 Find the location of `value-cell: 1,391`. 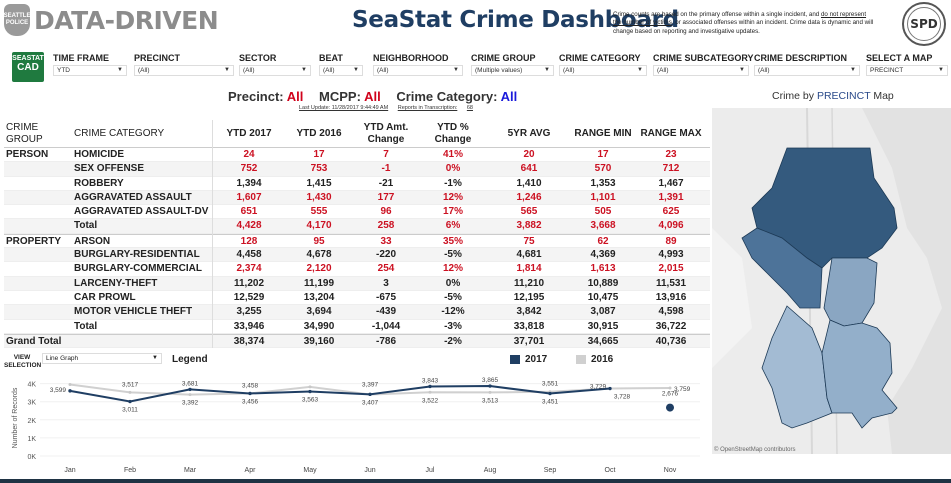

value-cell: 1,391 is located at coordinates (671, 197).